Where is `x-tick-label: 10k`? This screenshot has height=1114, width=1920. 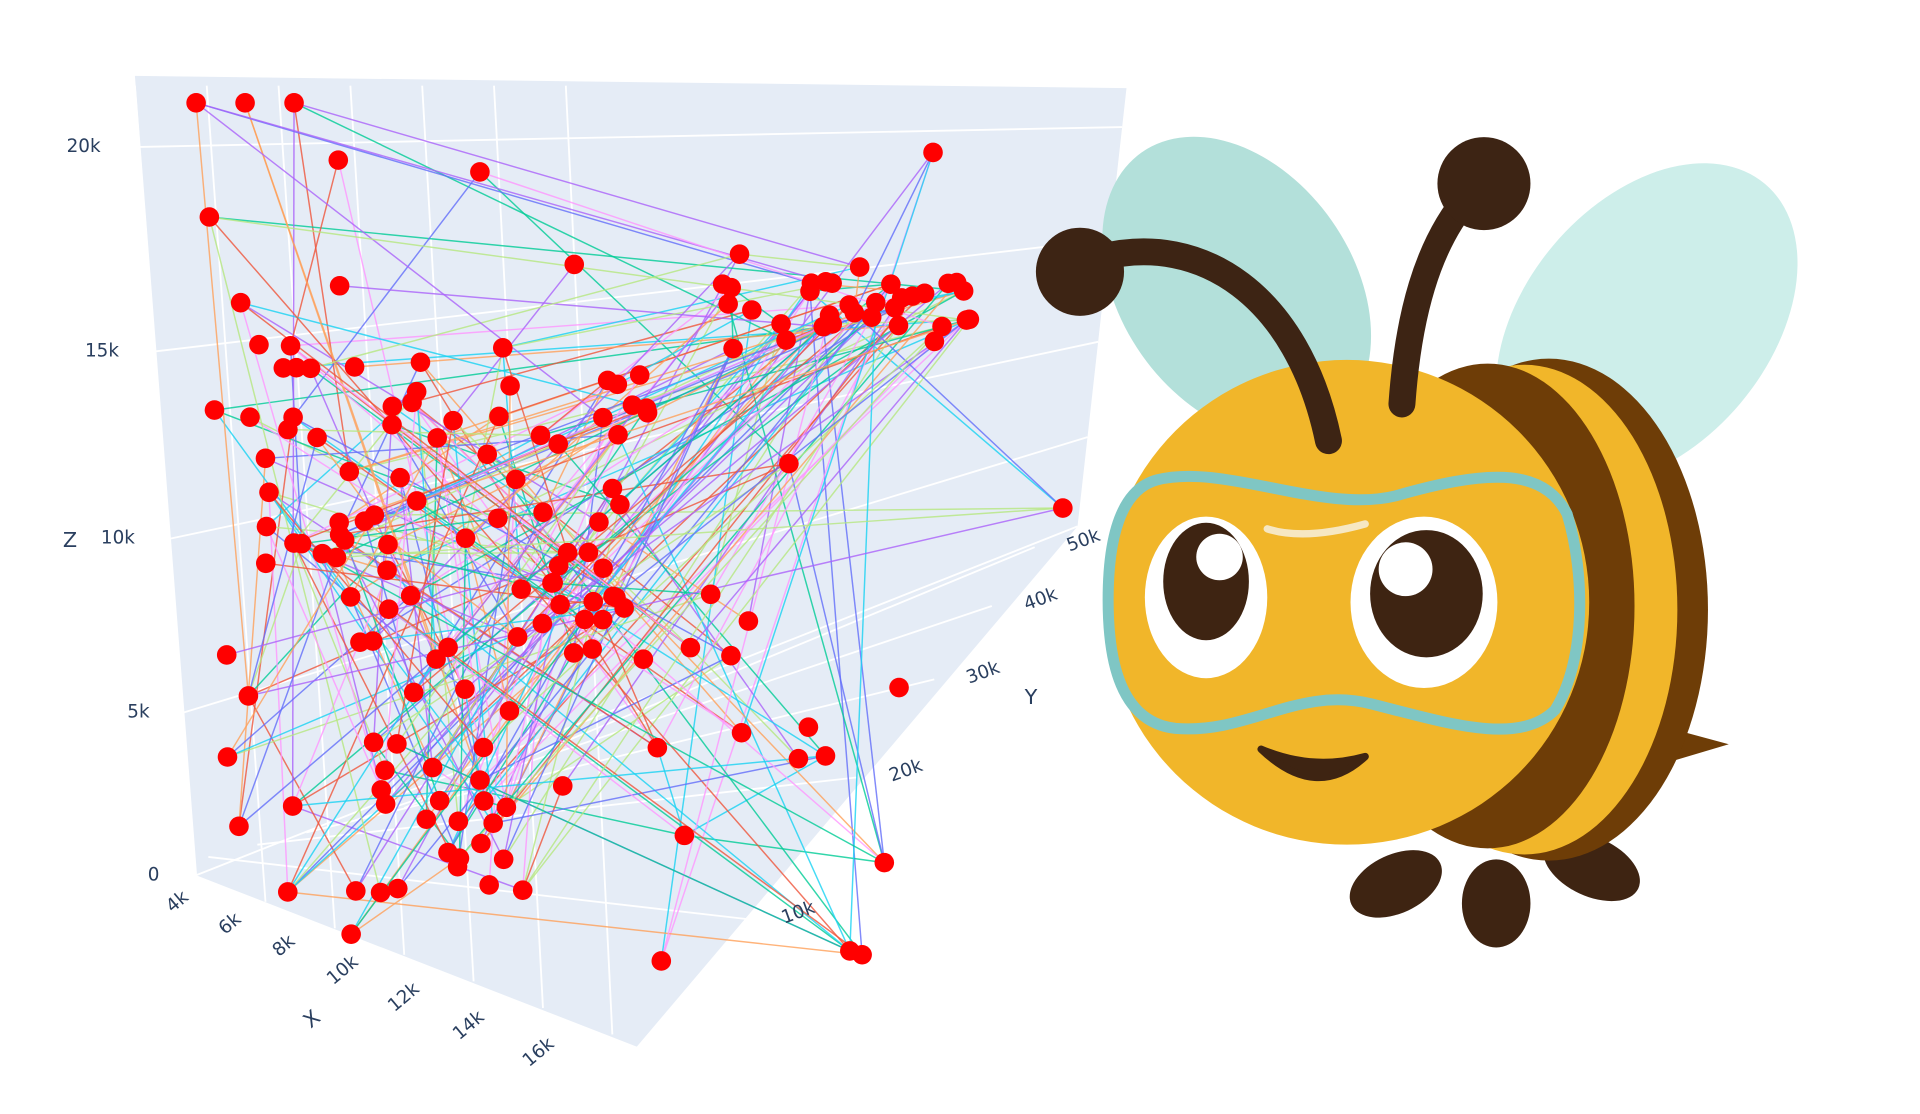
x-tick-label: 10k is located at coordinates (343, 970).